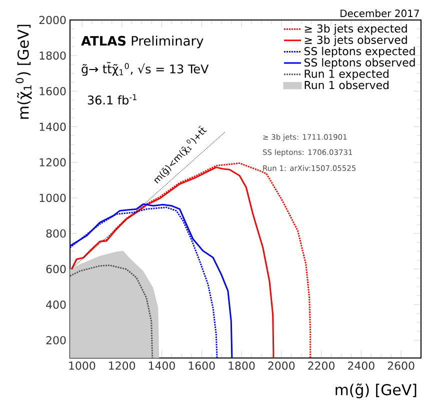  What do you see at coordinates (376, 391) in the screenshot?
I see `x-axis-title: m(g̃) [GeV]` at bounding box center [376, 391].